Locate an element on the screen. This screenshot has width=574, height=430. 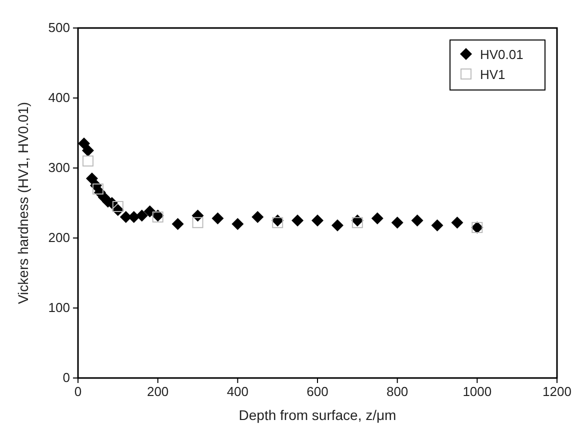
legend-label: HV0.01 is located at coordinates (502, 54).